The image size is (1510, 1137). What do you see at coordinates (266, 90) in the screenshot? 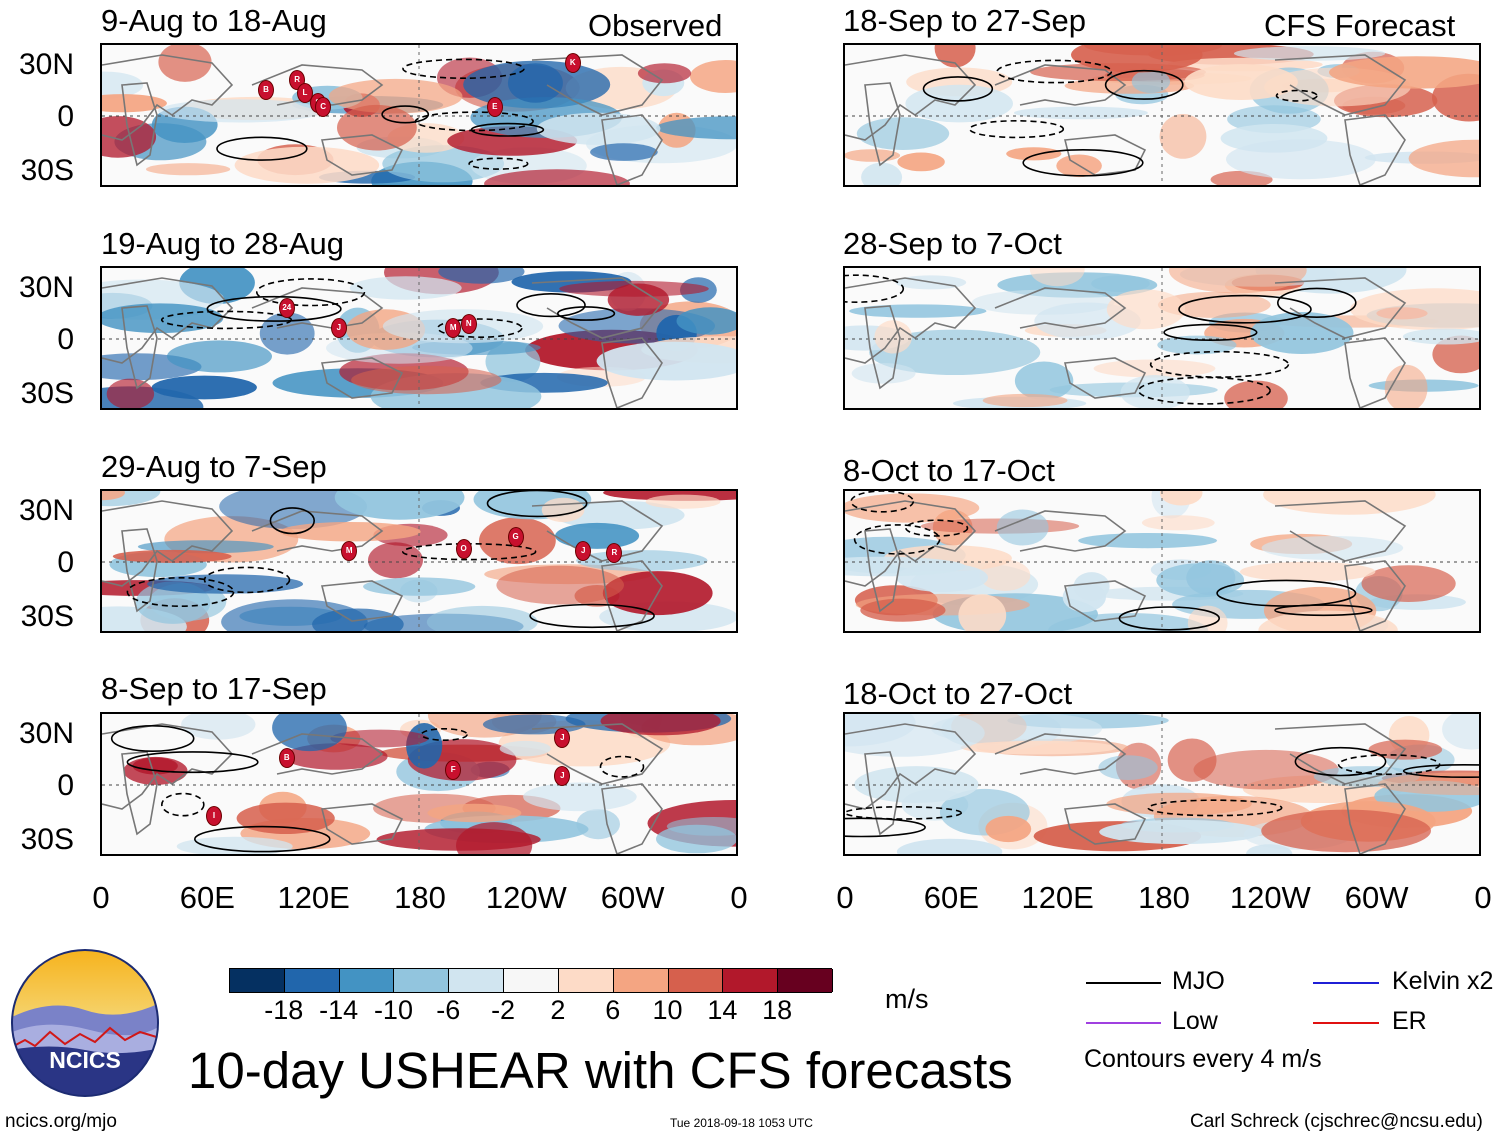
I see `storm-marker: B` at bounding box center [266, 90].